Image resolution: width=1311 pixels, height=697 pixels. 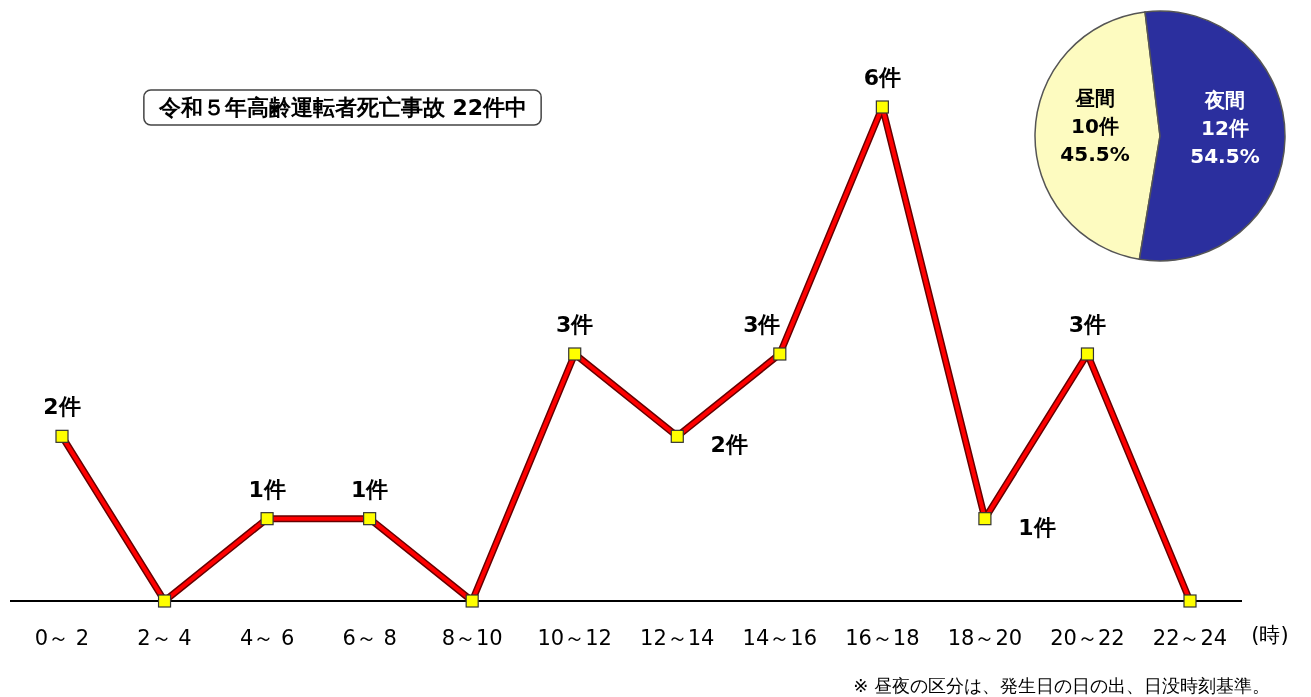 I want to click on data-label: 6件, so click(x=882, y=77).